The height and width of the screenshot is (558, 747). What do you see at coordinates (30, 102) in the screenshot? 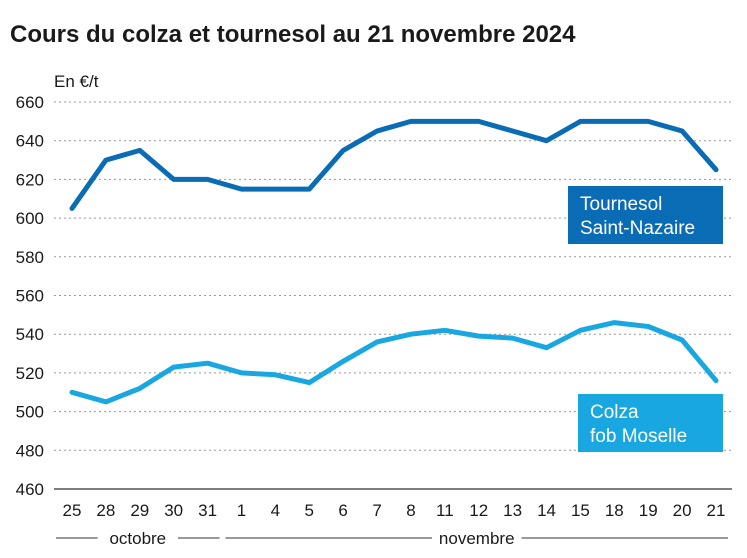
I see `y-tick-label: 660` at bounding box center [30, 102].